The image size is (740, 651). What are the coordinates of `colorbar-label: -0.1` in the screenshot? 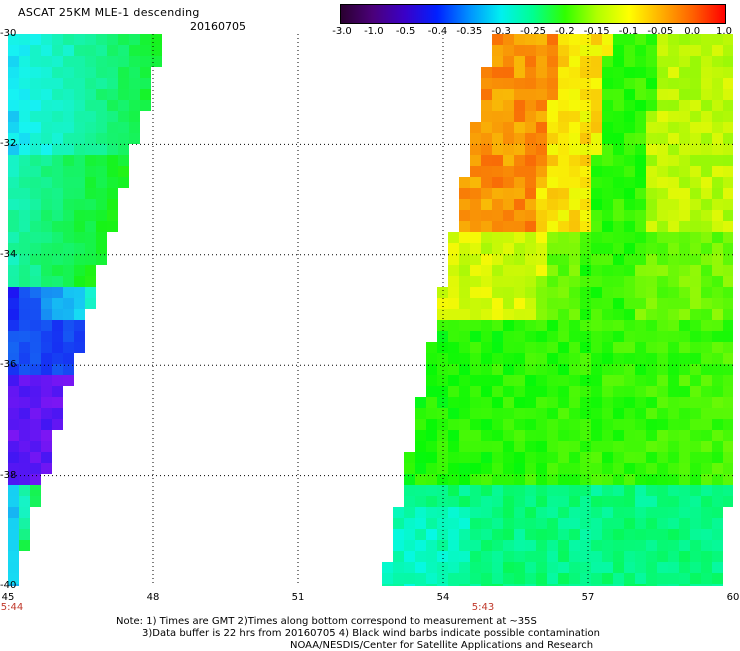 It's located at (628, 31).